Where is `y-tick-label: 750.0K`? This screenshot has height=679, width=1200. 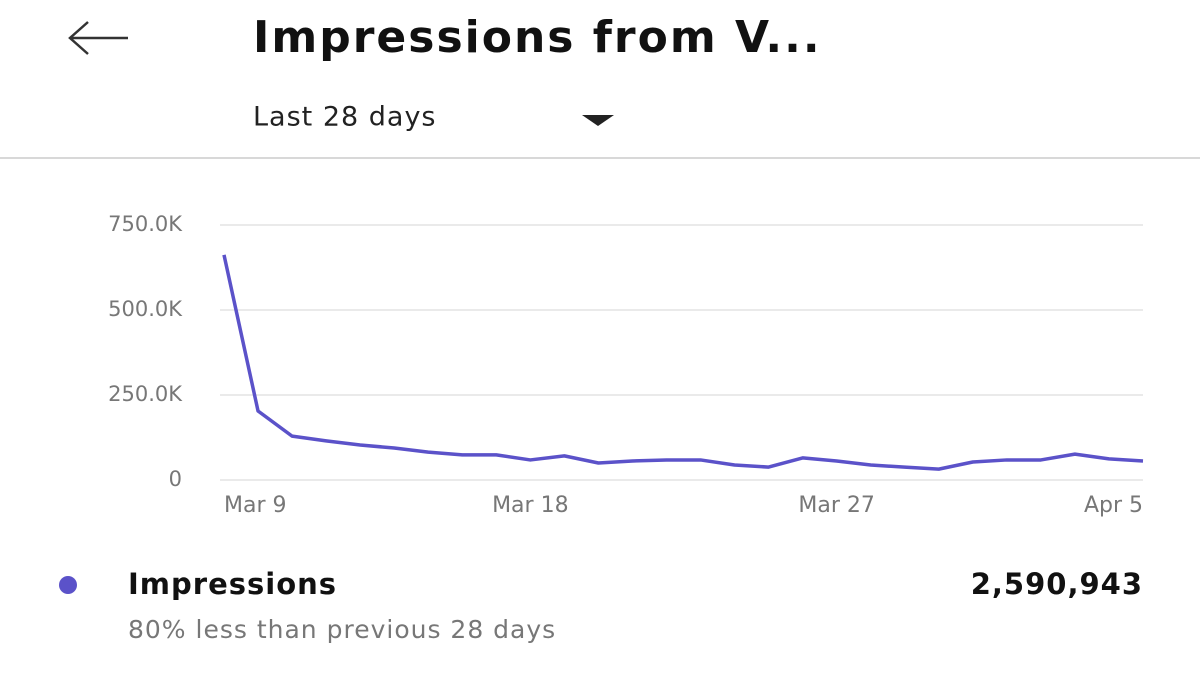
y-tick-label: 750.0K is located at coordinates (145, 224).